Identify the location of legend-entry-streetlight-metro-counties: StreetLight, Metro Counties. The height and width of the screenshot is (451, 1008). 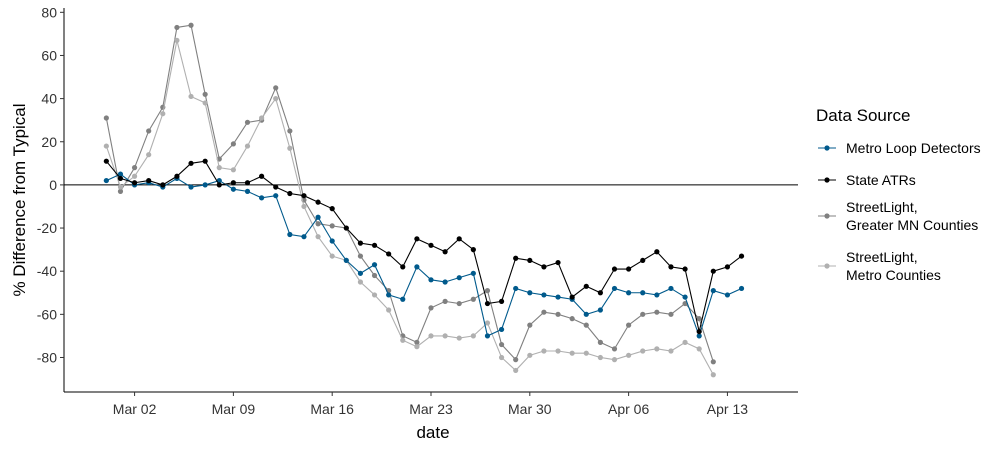
(879, 266).